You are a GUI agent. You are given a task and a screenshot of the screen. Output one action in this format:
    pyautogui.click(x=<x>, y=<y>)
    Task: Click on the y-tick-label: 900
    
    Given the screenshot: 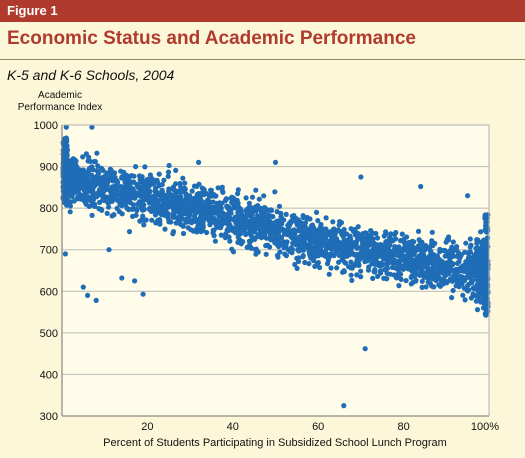 What is the action you would take?
    pyautogui.click(x=49, y=168)
    